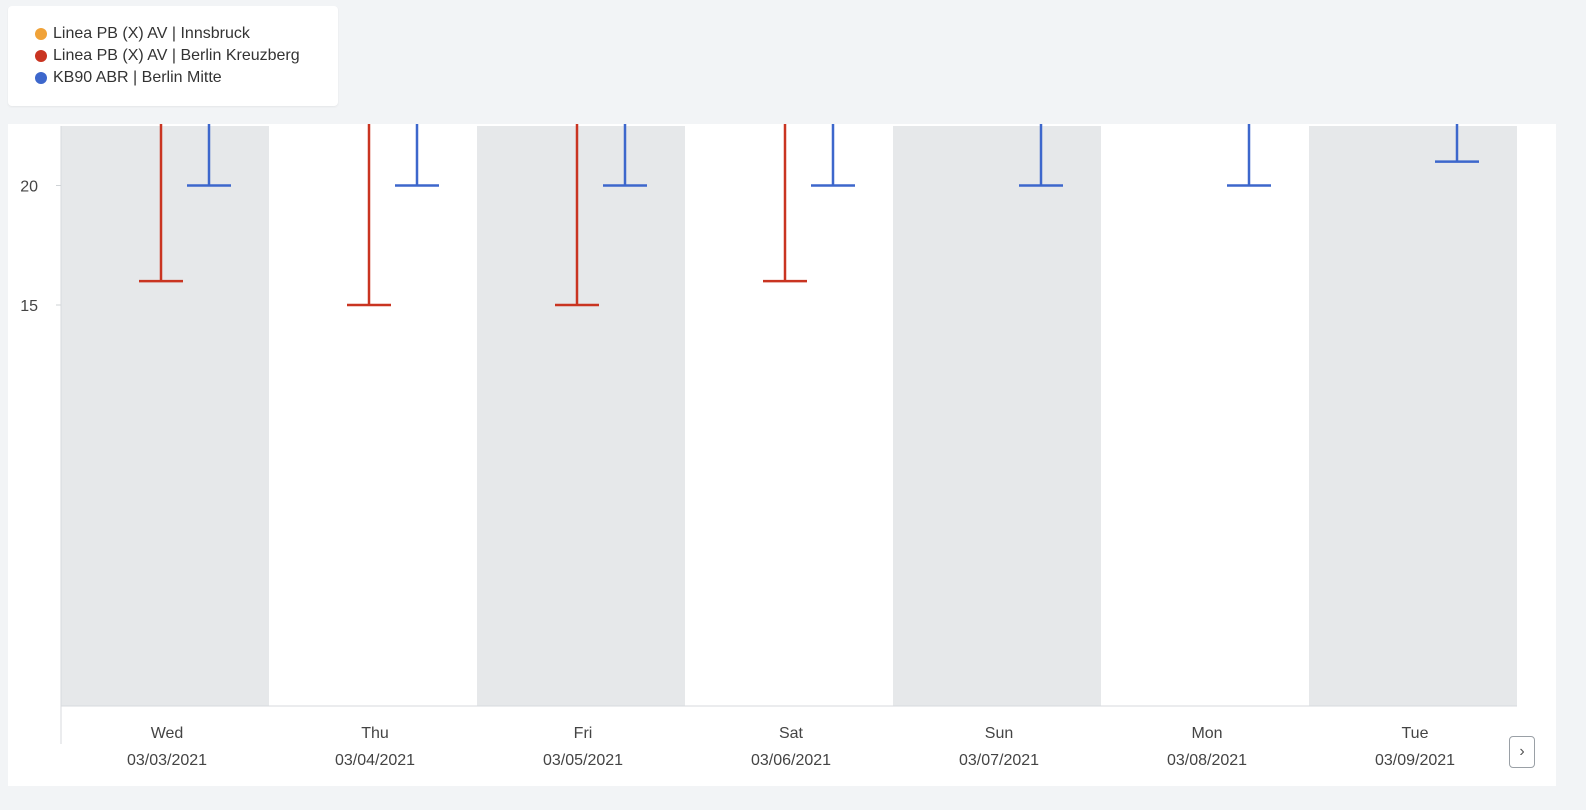  Describe the element at coordinates (999, 760) in the screenshot. I see `x-date-label: 03/07/2021` at that location.